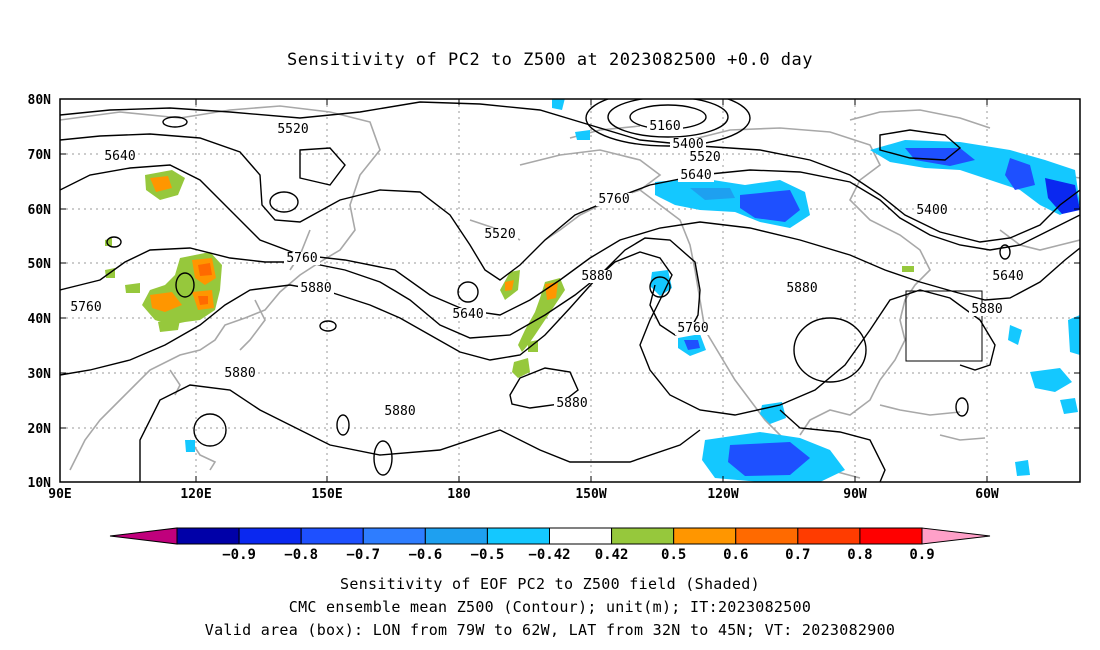 The height and width of the screenshot is (650, 1100). I want to click on lon-tick-label: 180, so click(459, 494).